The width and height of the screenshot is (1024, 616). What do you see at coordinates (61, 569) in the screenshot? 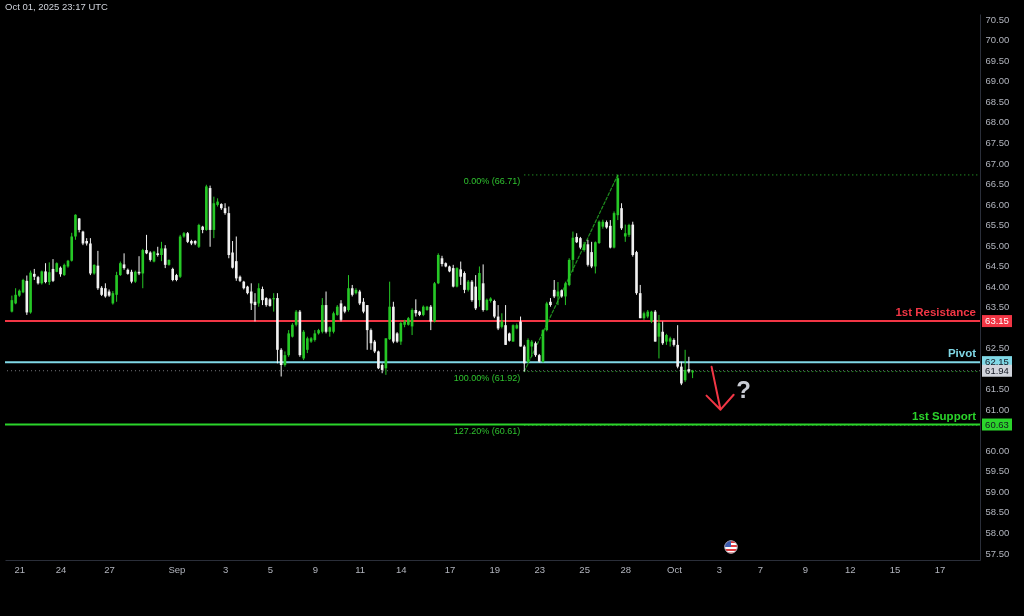
I see `x-tick-label: 24` at bounding box center [61, 569].